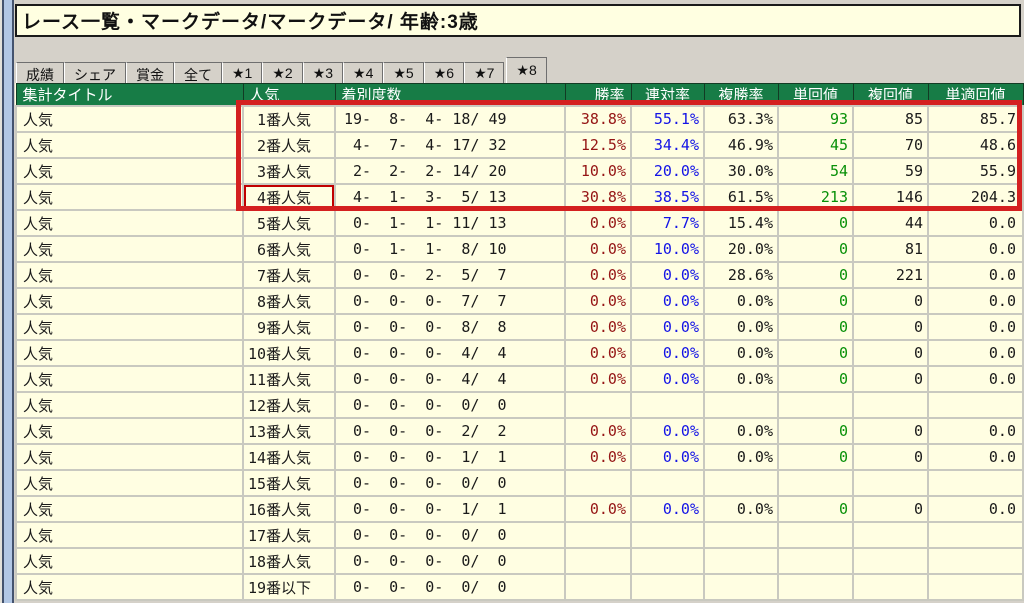 Image resolution: width=1024 pixels, height=603 pixels. I want to click on tab-star1: ★1, so click(242, 72).